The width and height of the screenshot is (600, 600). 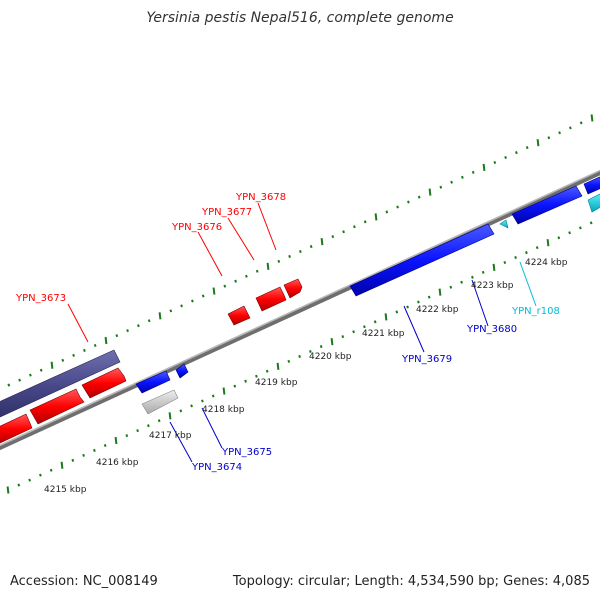 What do you see at coordinates (117, 463) in the screenshot?
I see `tick-label-4216: 4216 kbp` at bounding box center [117, 463].